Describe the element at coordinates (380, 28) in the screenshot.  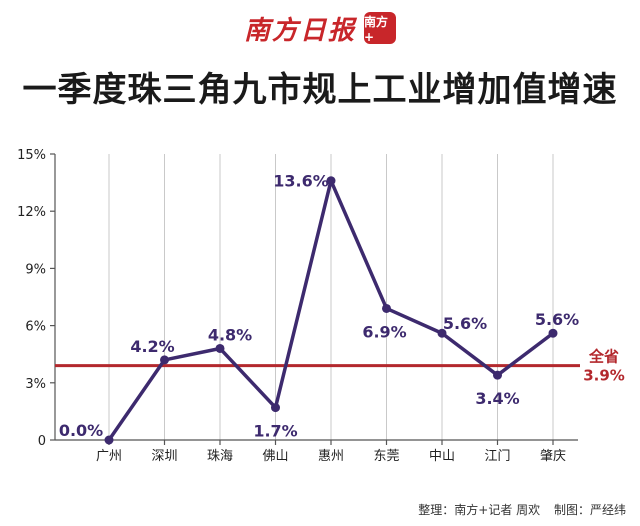
I see `brand-logo-badge: 南方+` at that location.